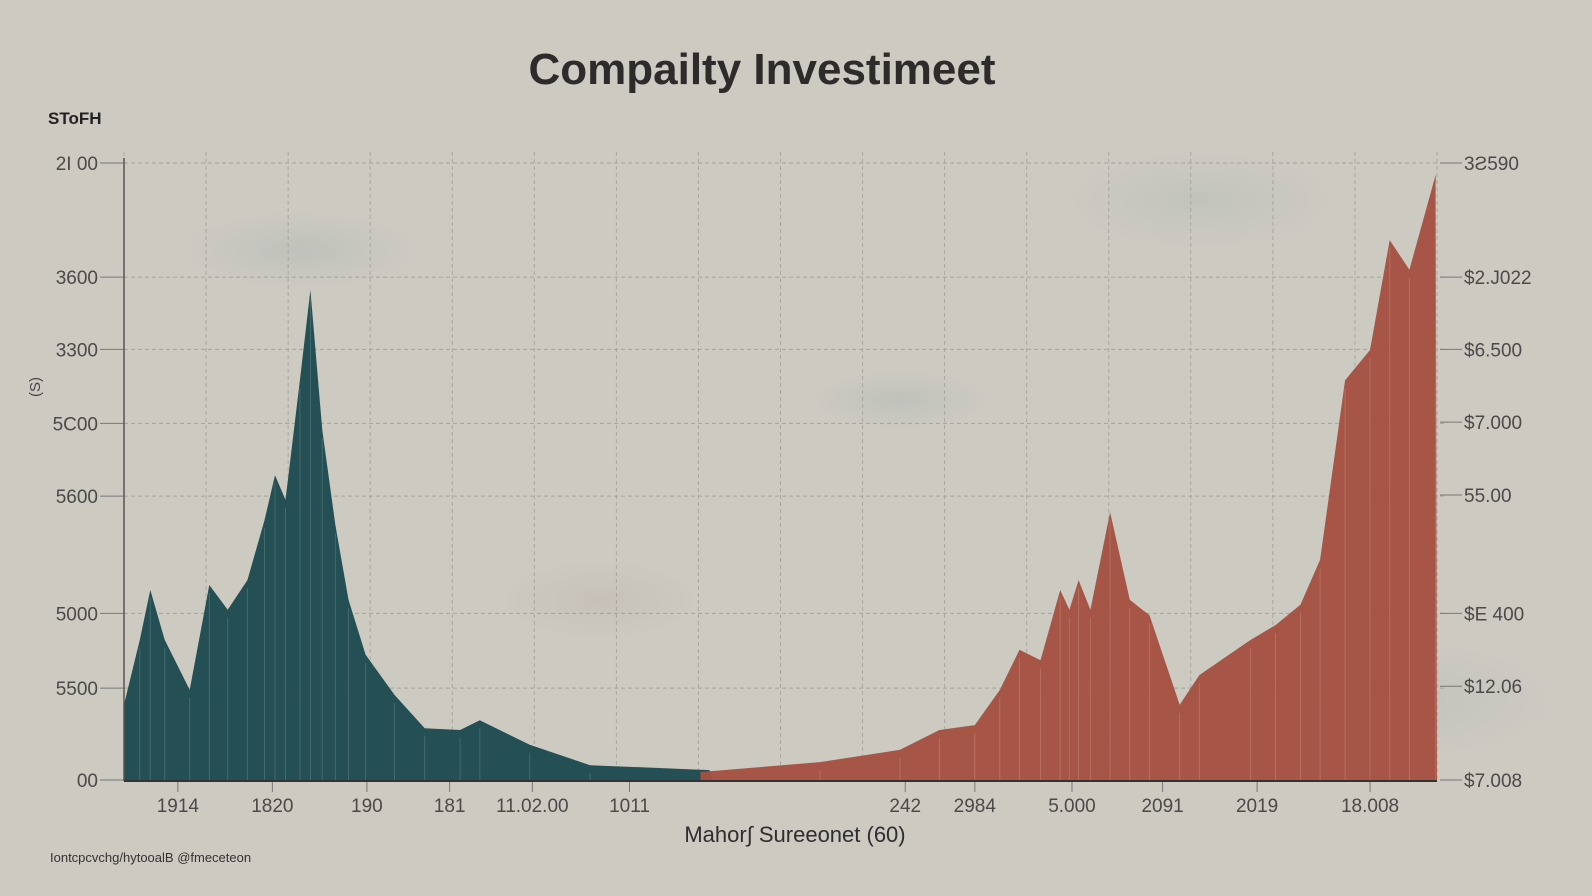 This screenshot has height=896, width=1592. I want to click on y-axis-unit-label: SToFH, so click(75, 118).